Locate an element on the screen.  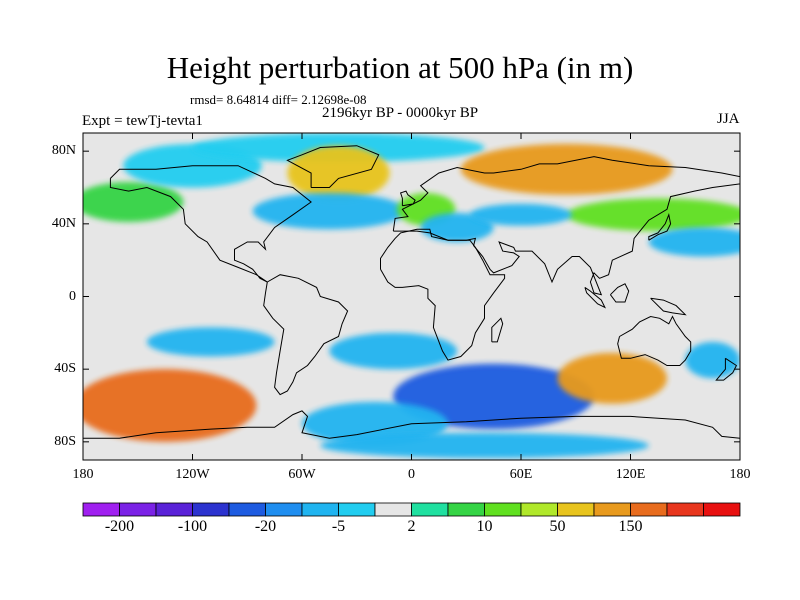
coastline-south-america is located at coordinates (306, 335).